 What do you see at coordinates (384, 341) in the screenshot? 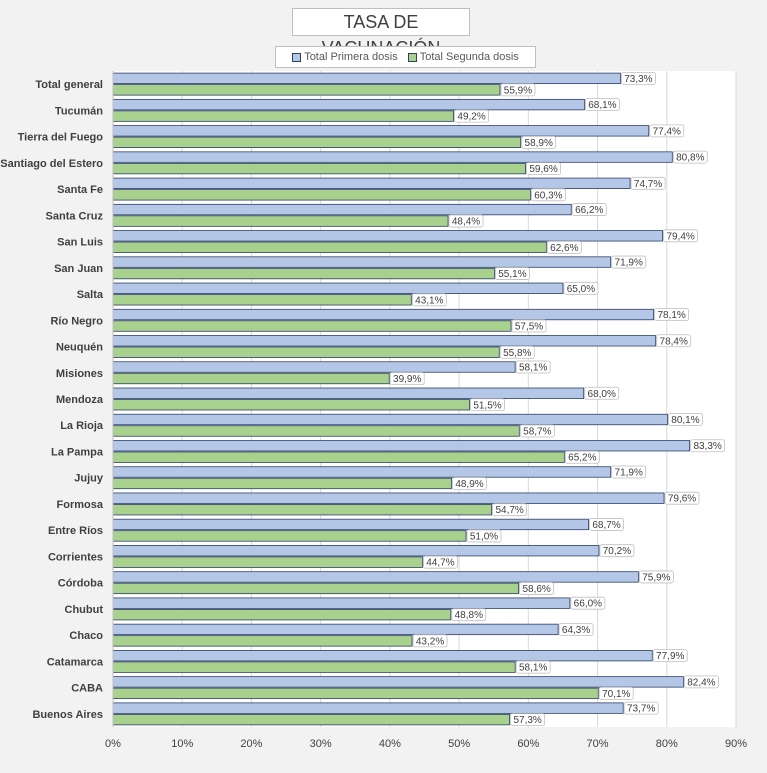
I see `bar-primera-neuquén` at bounding box center [384, 341].